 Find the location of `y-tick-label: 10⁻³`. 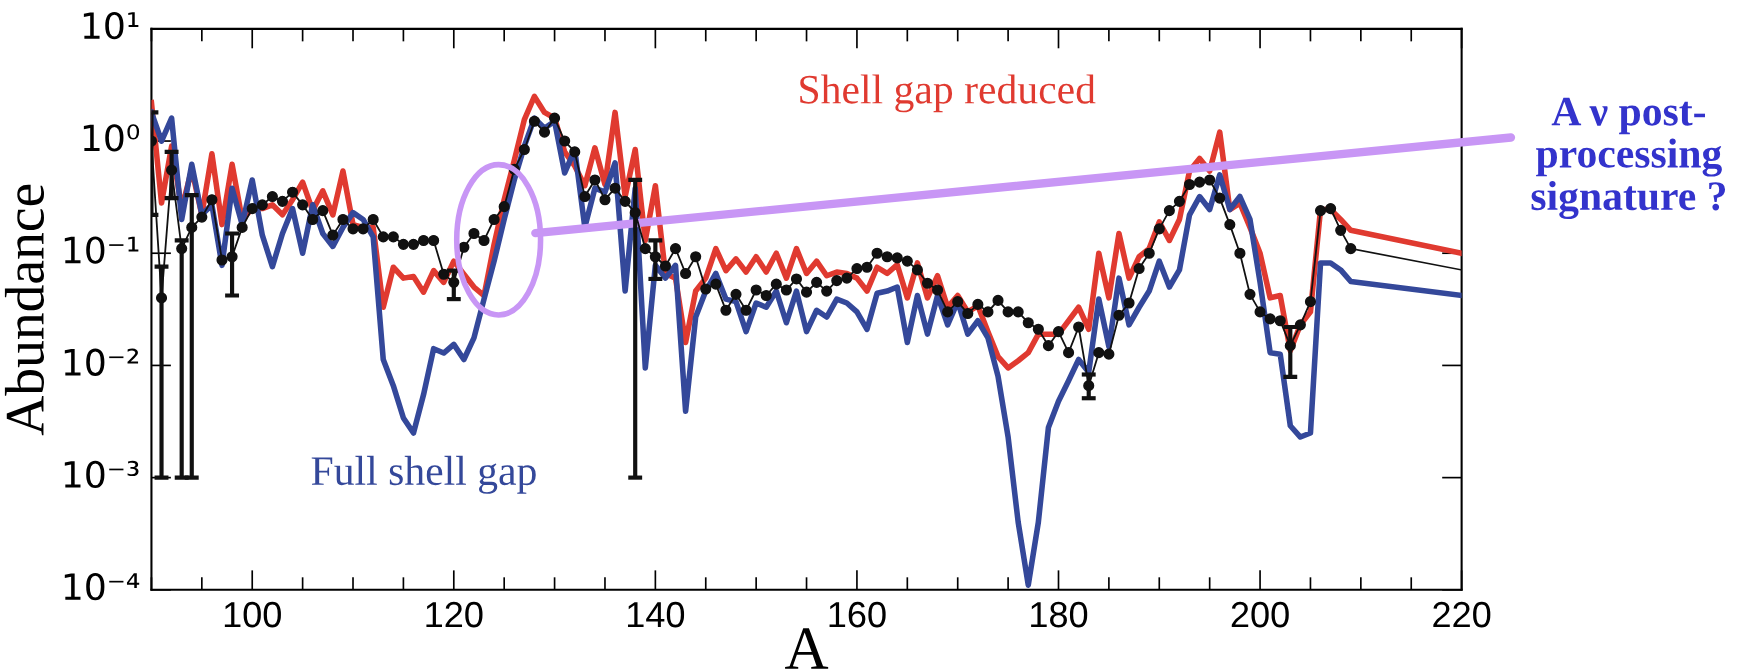

y-tick-label: 10⁻³ is located at coordinates (101, 474).